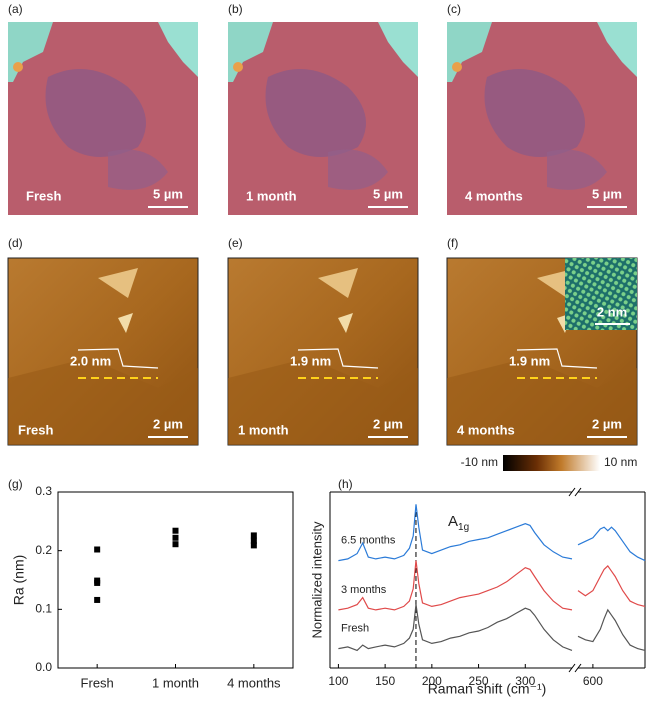 This screenshot has width=650, height=701. I want to click on colorbar-min: -10 nm, so click(479, 462).